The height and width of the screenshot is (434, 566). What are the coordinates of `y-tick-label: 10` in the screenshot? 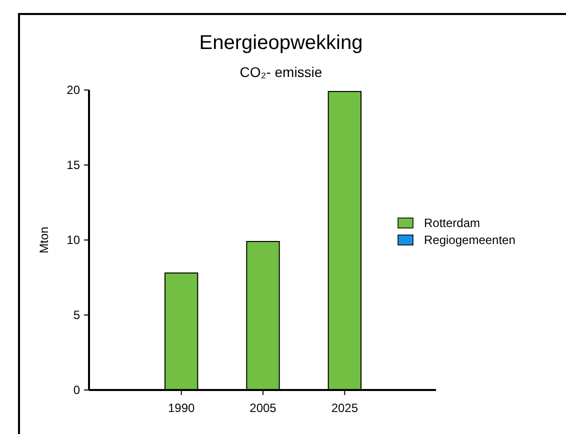 It's located at (73, 240).